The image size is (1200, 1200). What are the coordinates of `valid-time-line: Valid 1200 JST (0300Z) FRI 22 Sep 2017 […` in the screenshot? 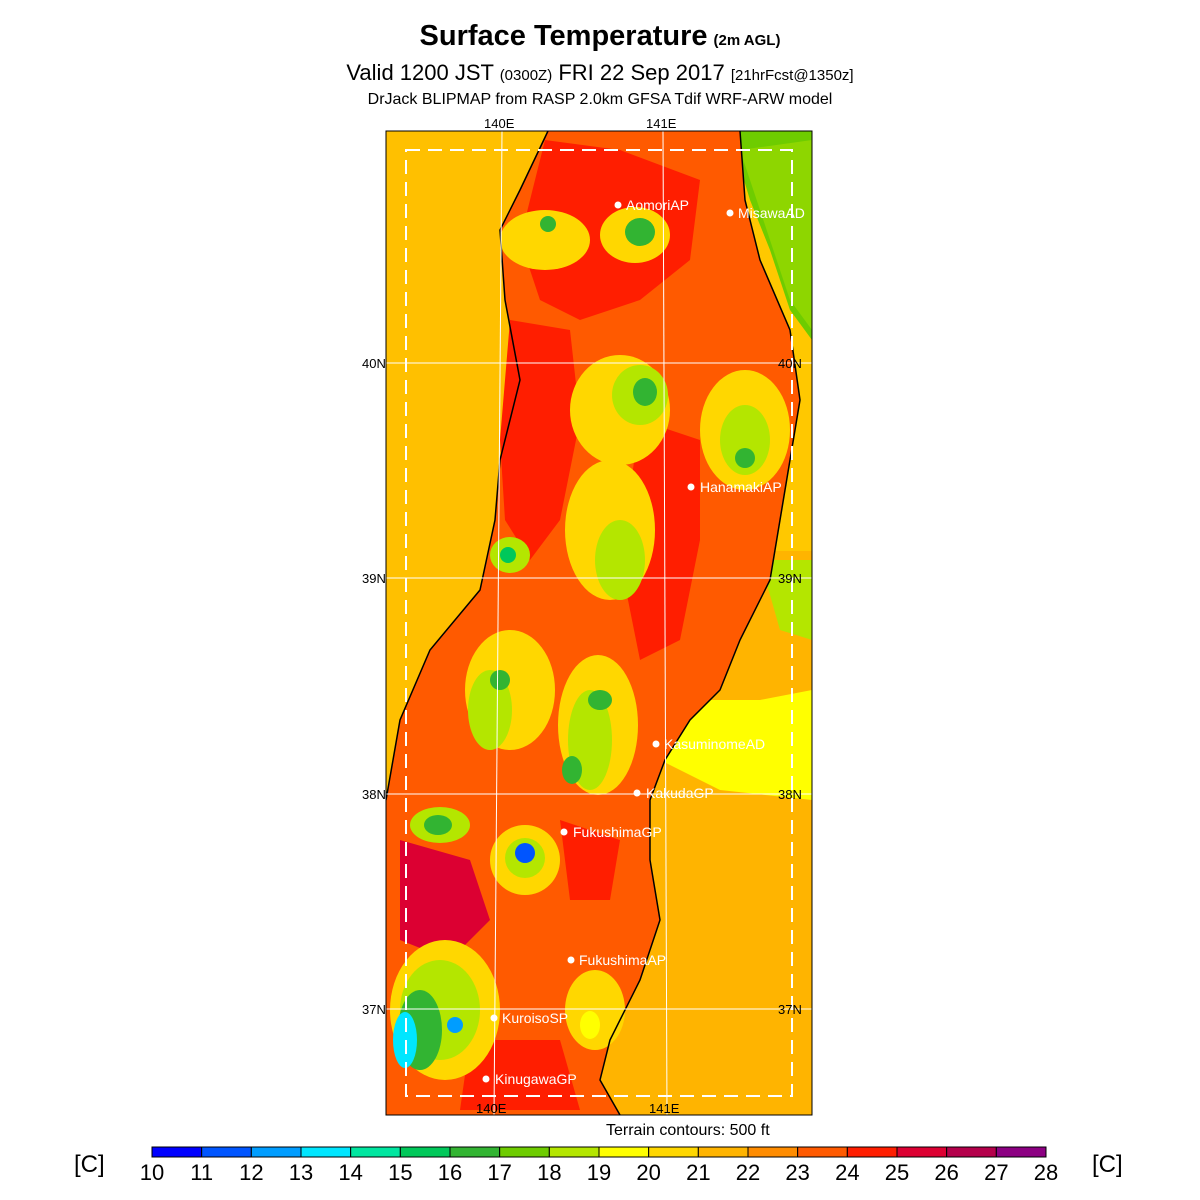 It's located at (600, 74).